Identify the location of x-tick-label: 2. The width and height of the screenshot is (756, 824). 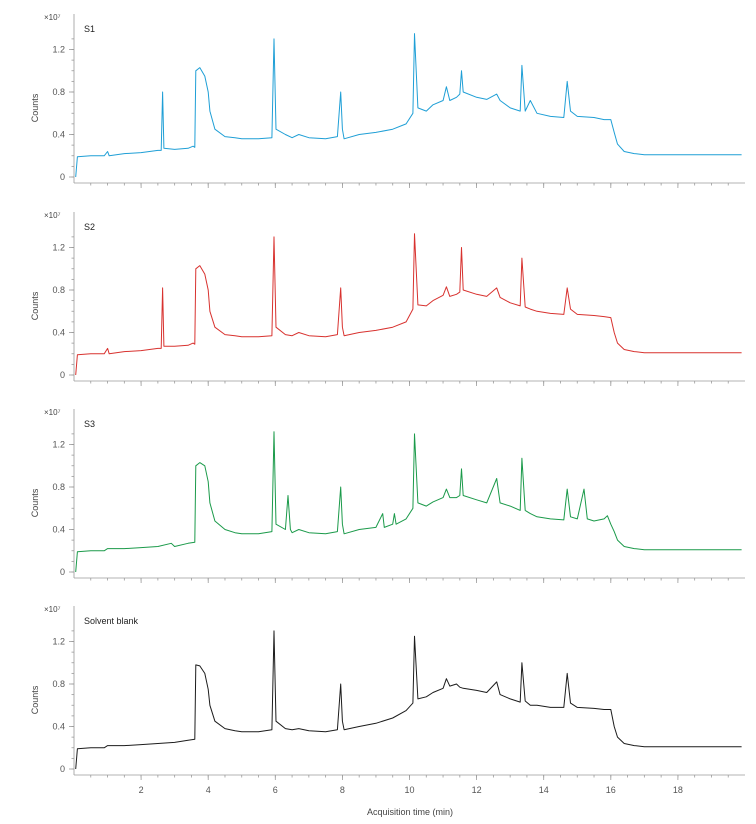
(141, 790).